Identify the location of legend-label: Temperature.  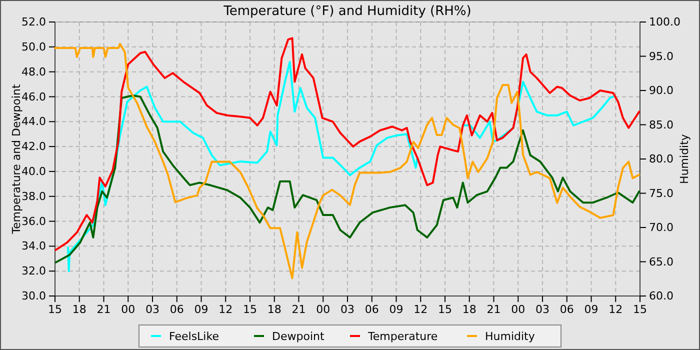
(402, 336).